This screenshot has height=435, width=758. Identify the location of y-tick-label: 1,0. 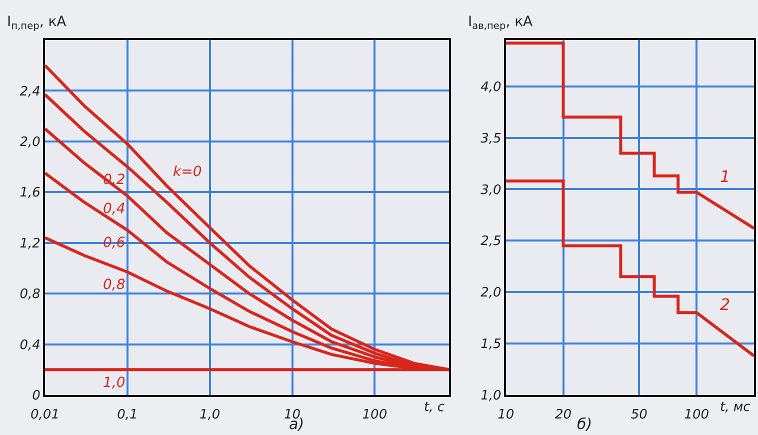
(491, 396).